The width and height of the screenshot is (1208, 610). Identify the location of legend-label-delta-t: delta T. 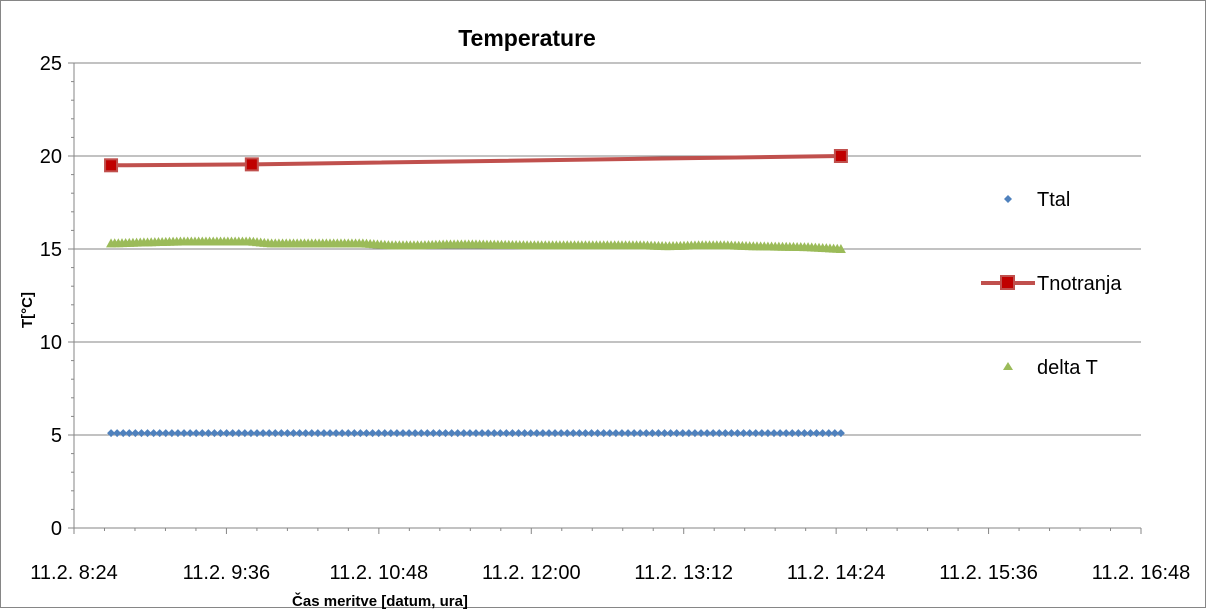
(1067, 368).